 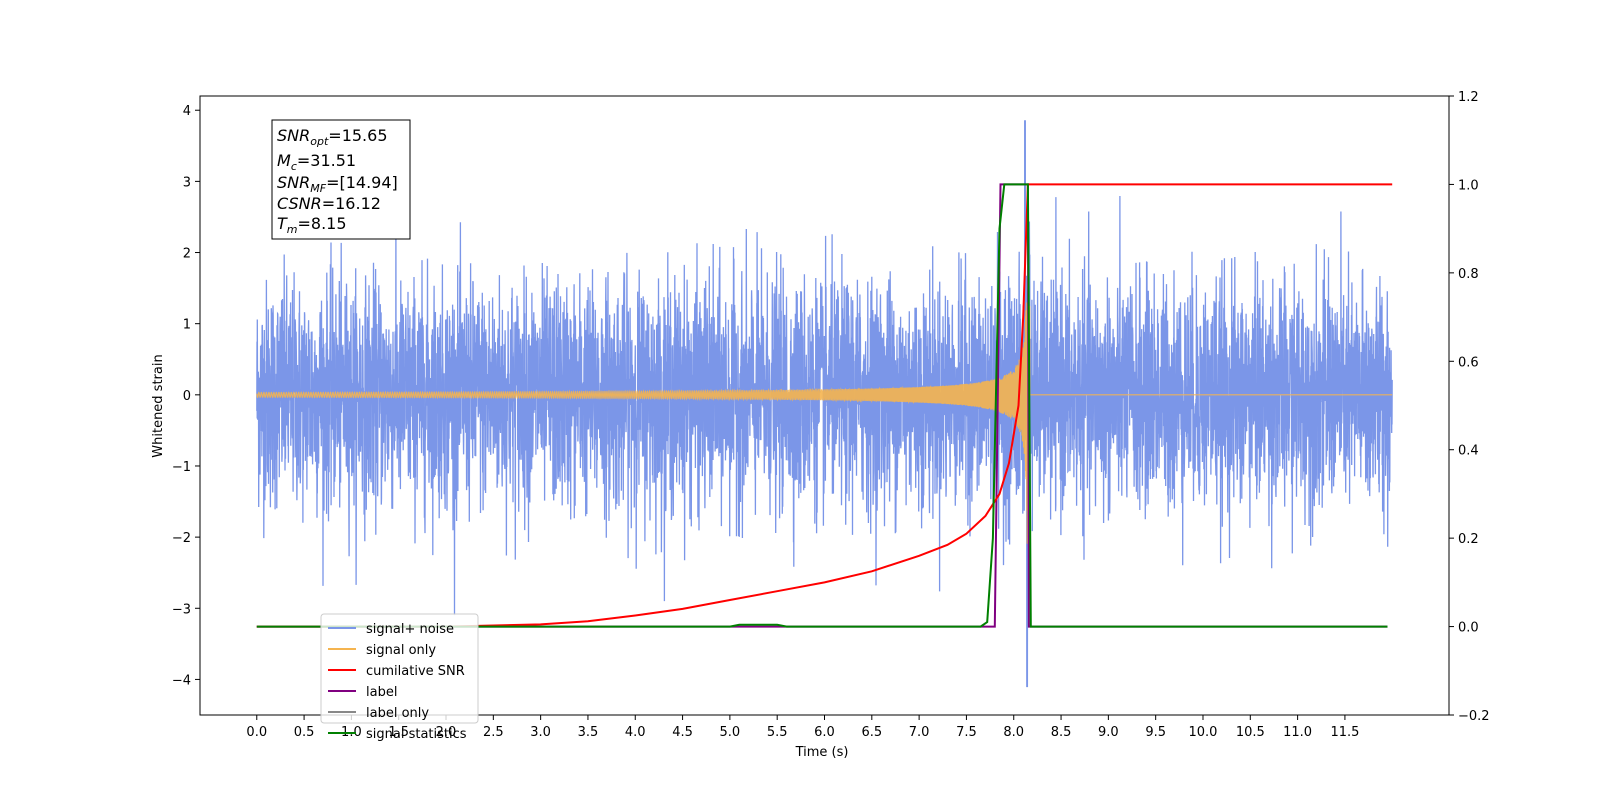 I want to click on x-tick-label: 5.0, so click(x=730, y=732).